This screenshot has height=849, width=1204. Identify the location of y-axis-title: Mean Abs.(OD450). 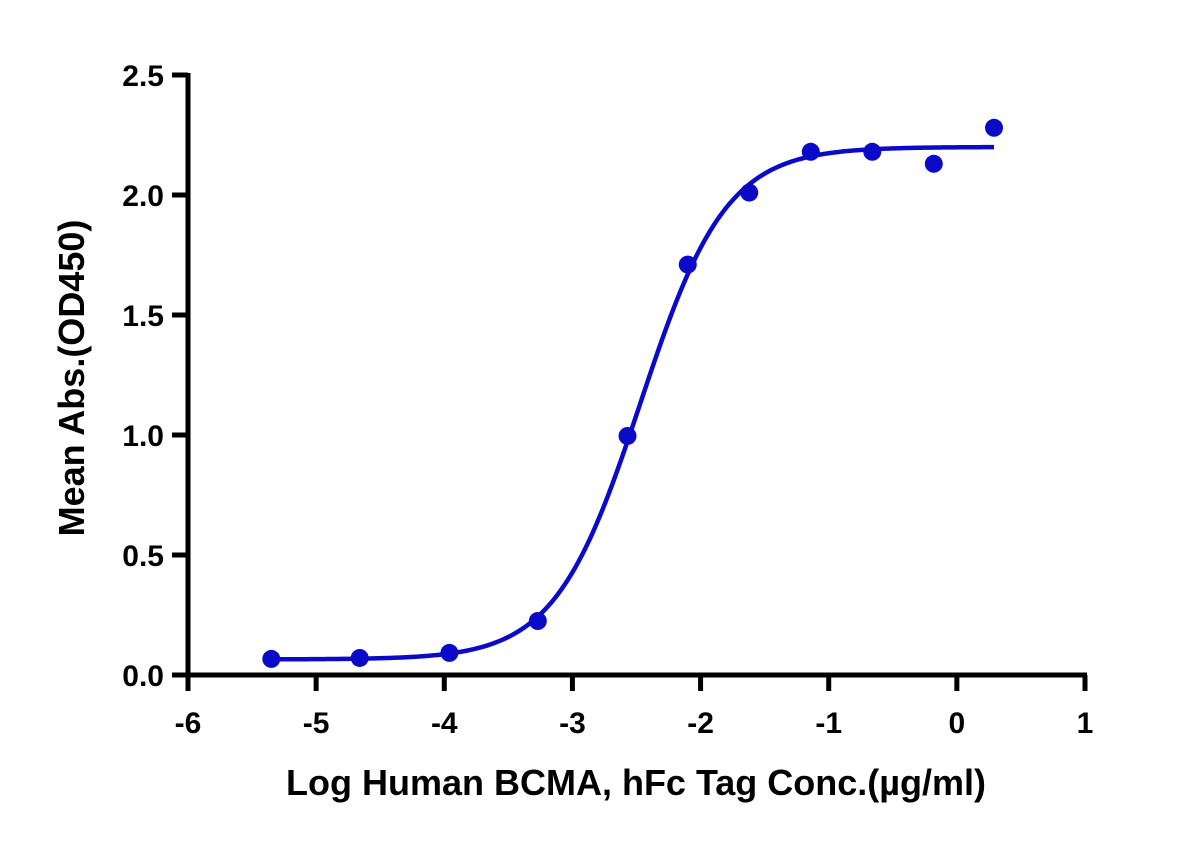
(71, 378).